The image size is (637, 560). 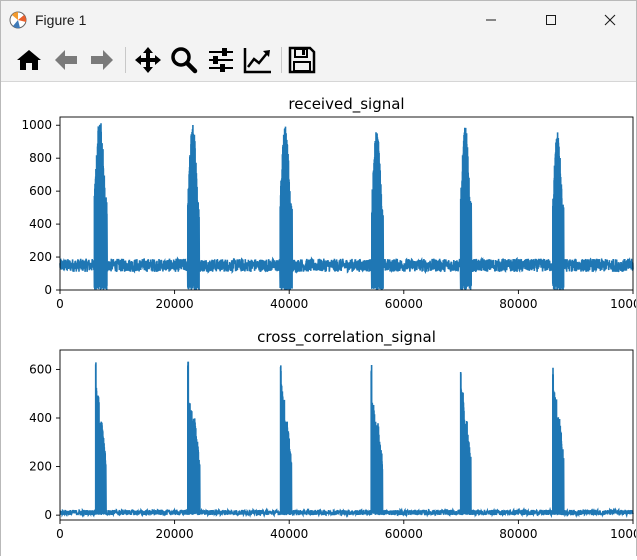 I want to click on home-button, so click(x=29, y=60).